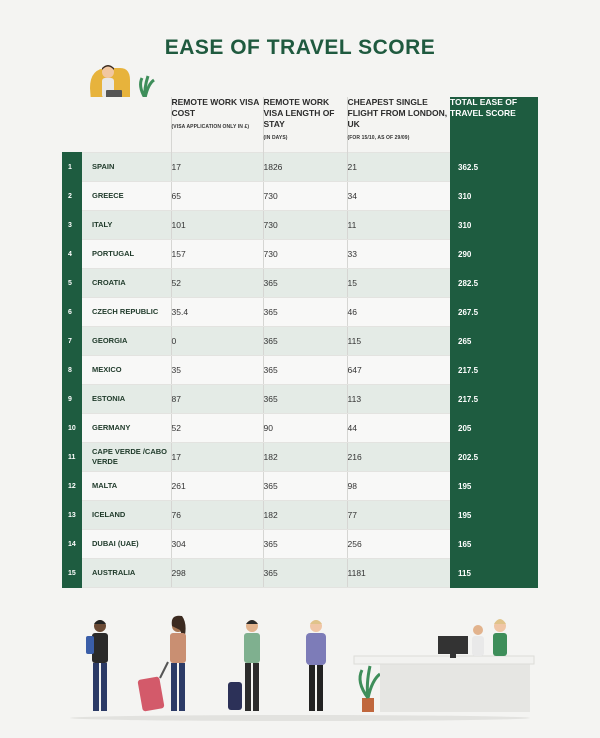  I want to click on rank-cell: 9, so click(72, 399).